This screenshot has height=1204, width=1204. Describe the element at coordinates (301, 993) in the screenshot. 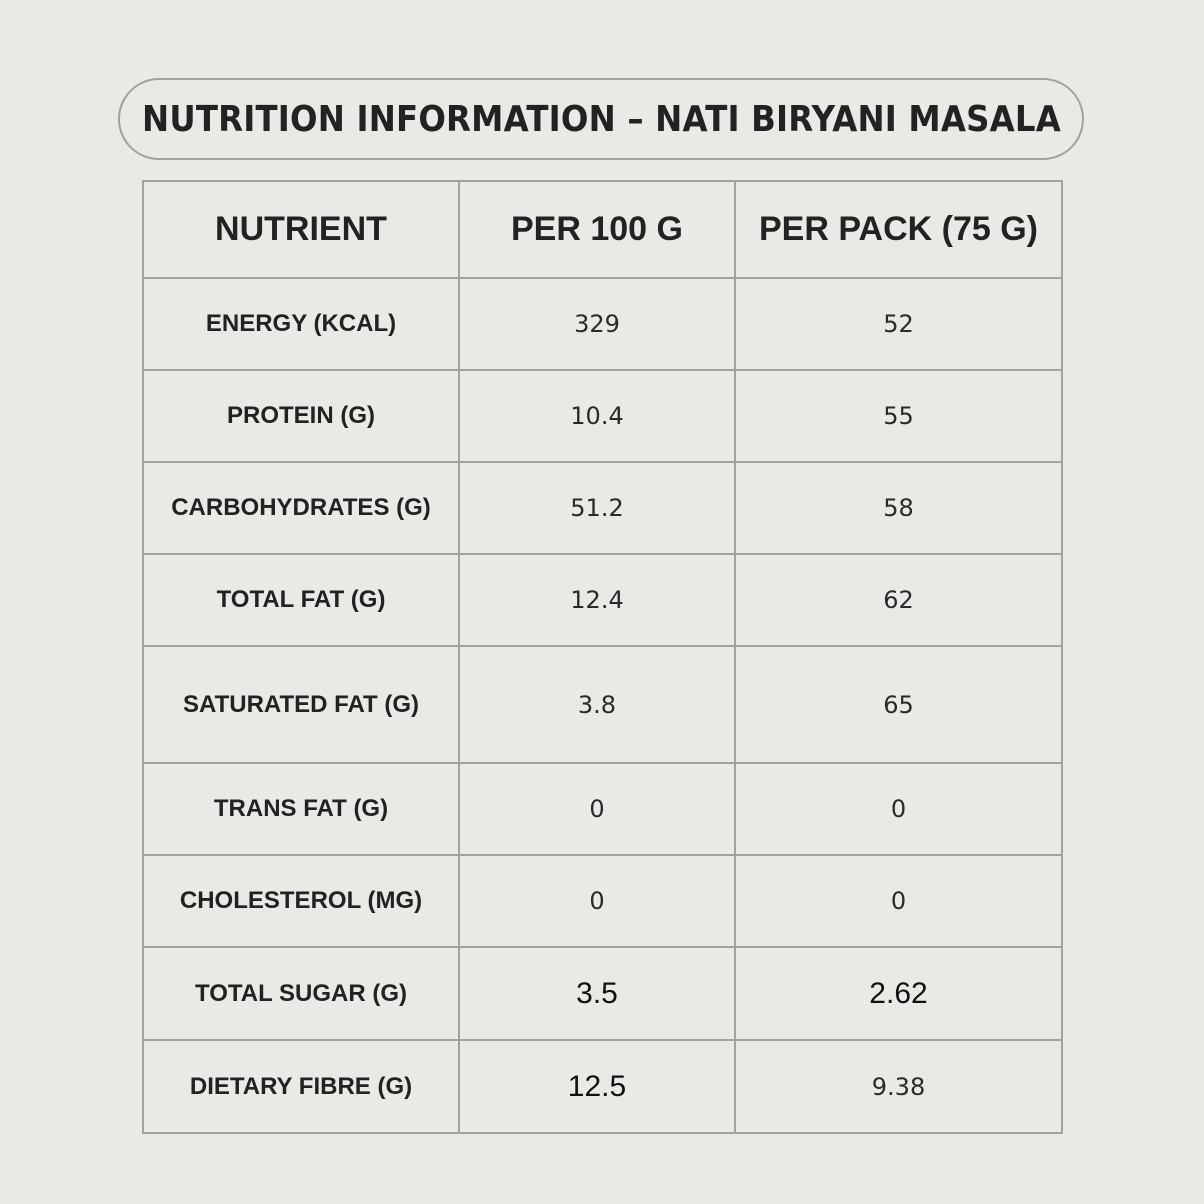

I see `nutrient-name: TOTAL SUGAR (G)` at that location.